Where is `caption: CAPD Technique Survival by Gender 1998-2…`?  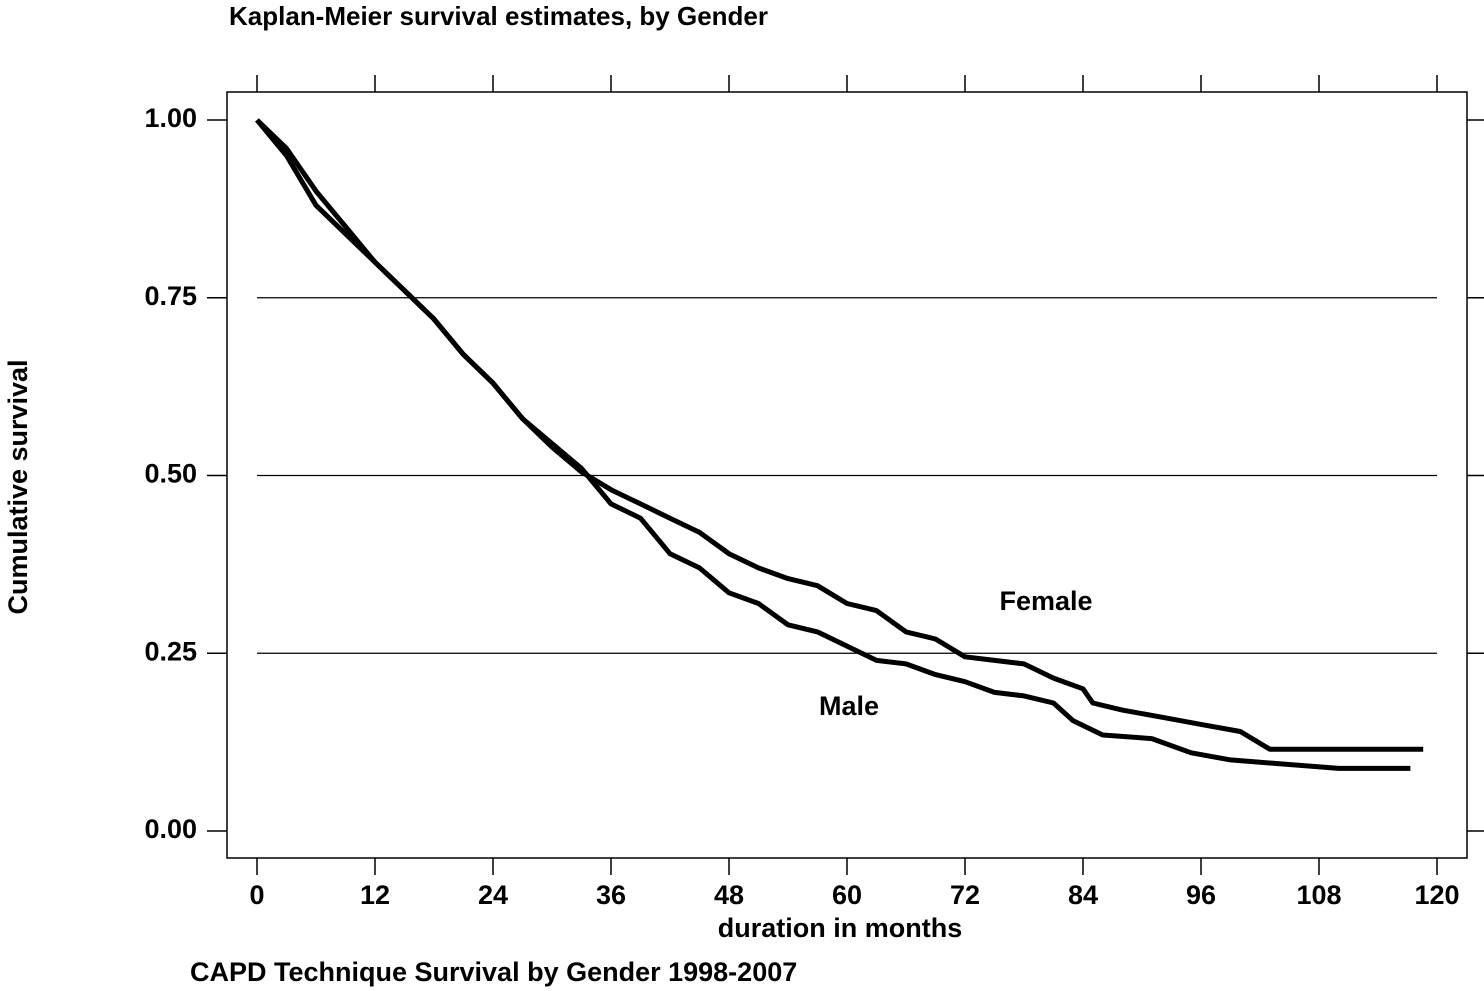
caption: CAPD Technique Survival by Gender 1998-2… is located at coordinates (493, 972).